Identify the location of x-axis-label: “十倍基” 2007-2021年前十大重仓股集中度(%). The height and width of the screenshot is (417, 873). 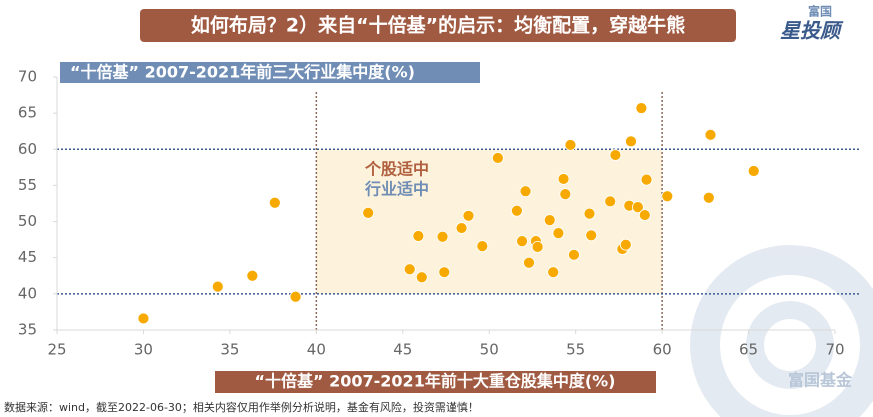
(435, 381).